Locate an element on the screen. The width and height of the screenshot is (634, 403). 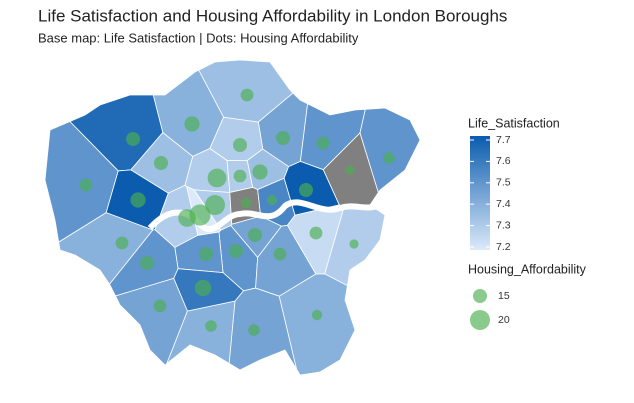
fill-legend-title: Life_Satisfaction is located at coordinates (514, 123).